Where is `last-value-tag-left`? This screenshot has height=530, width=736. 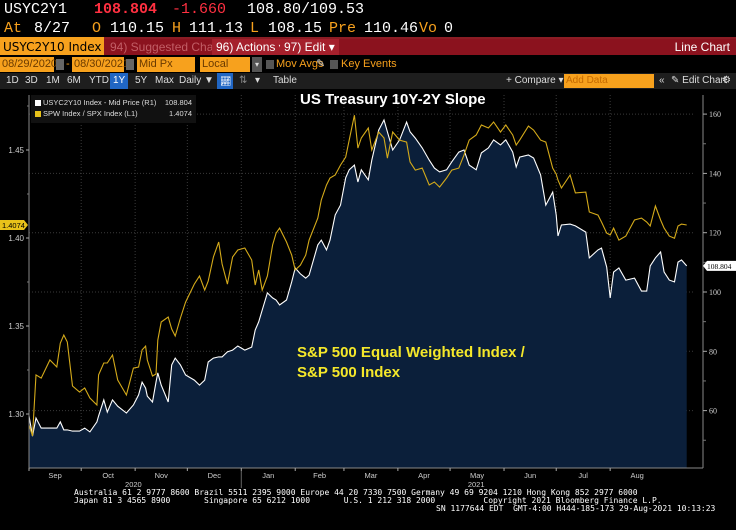
last-value-tag-left is located at coordinates (14, 224).